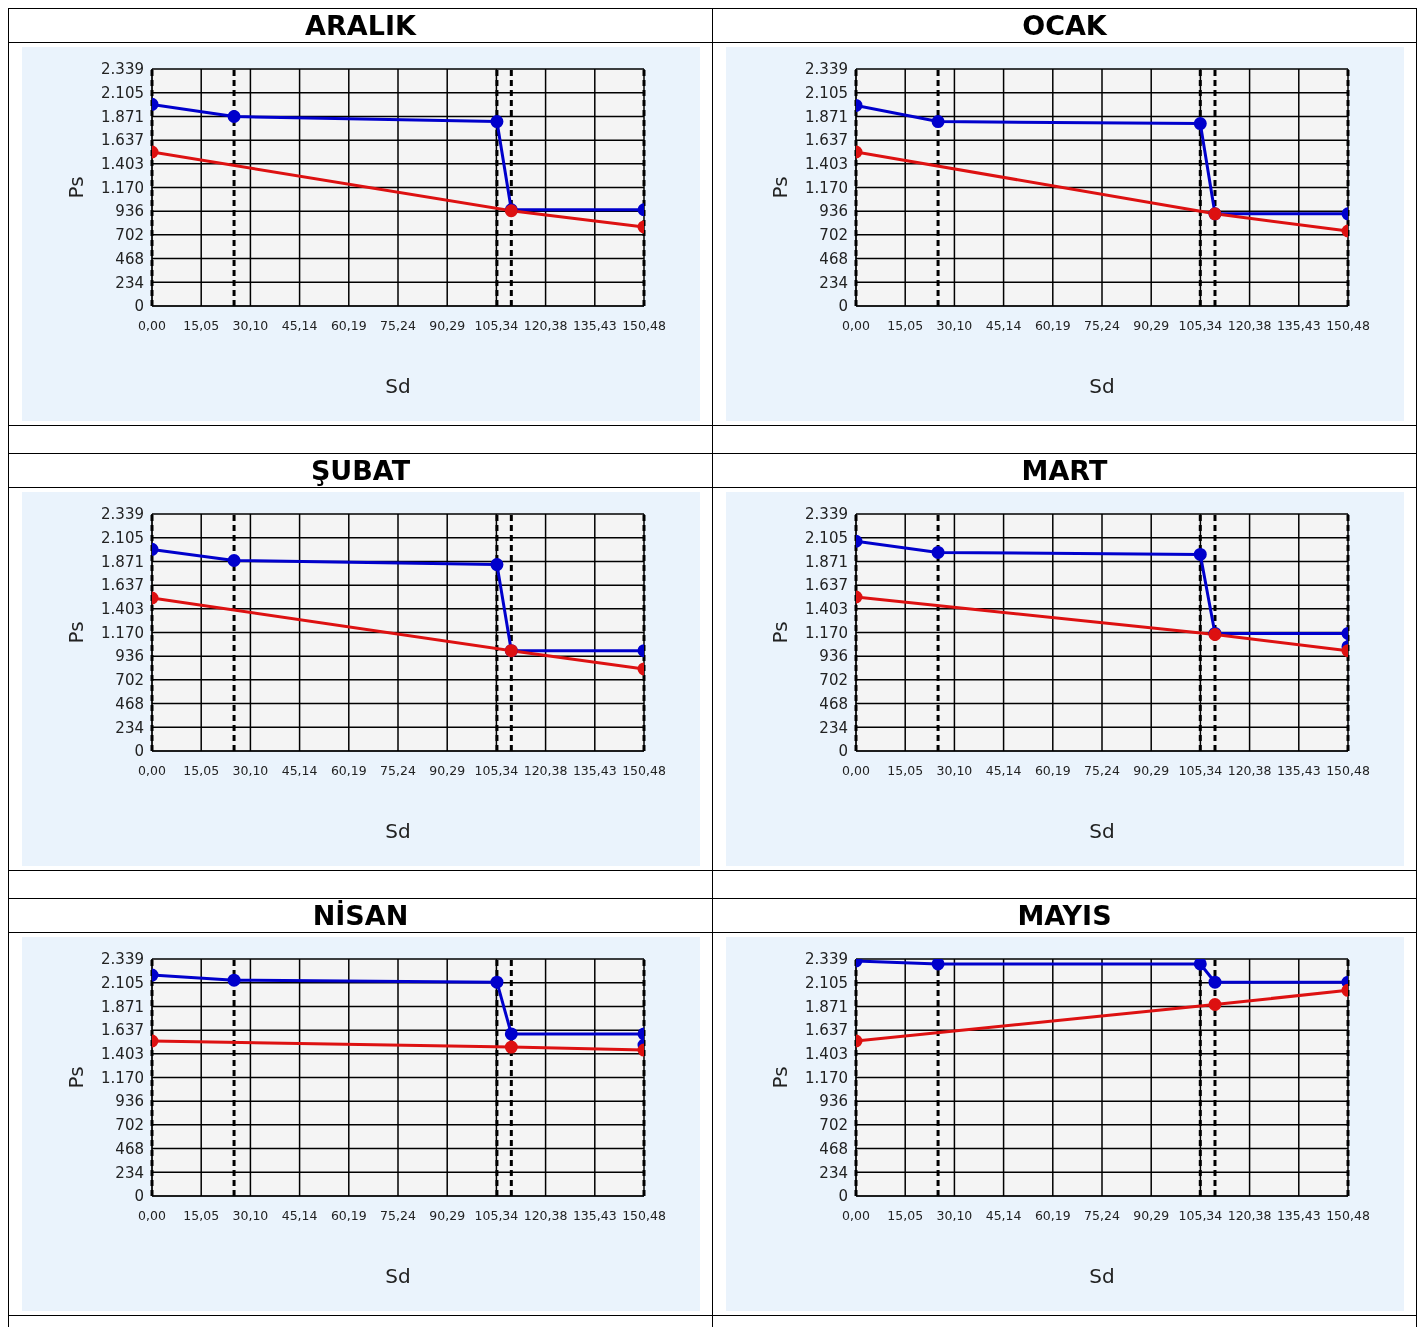 This screenshot has width=1424, height=1327. Describe the element at coordinates (360, 915) in the screenshot. I see `chart-title: NİSAN` at that location.